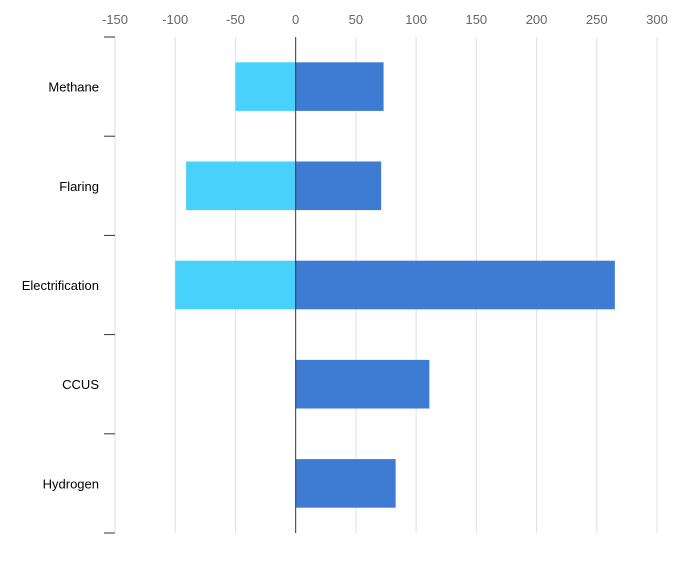  What do you see at coordinates (60, 285) in the screenshot?
I see `category-label: Electrification` at bounding box center [60, 285].